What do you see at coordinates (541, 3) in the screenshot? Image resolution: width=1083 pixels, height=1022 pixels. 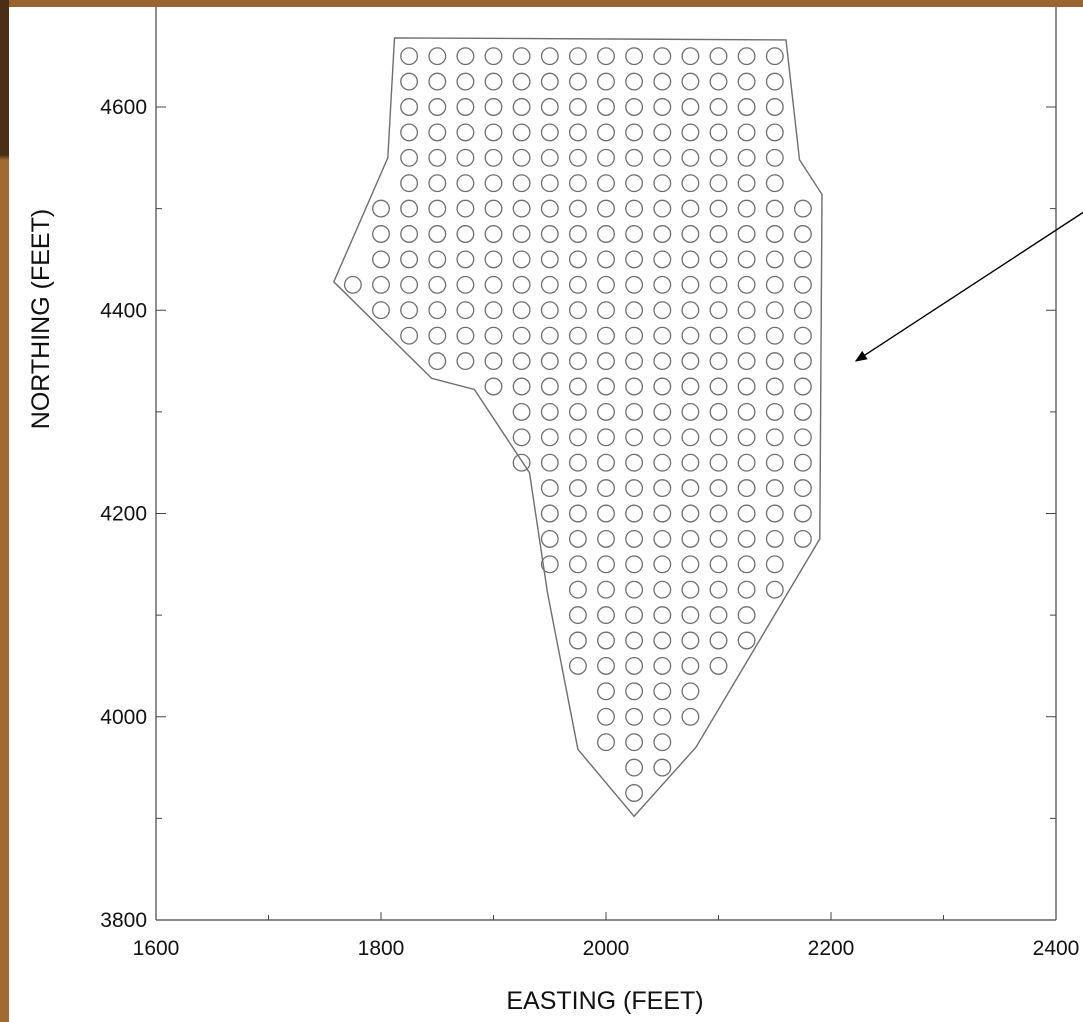 I see `frame-bar-top` at bounding box center [541, 3].